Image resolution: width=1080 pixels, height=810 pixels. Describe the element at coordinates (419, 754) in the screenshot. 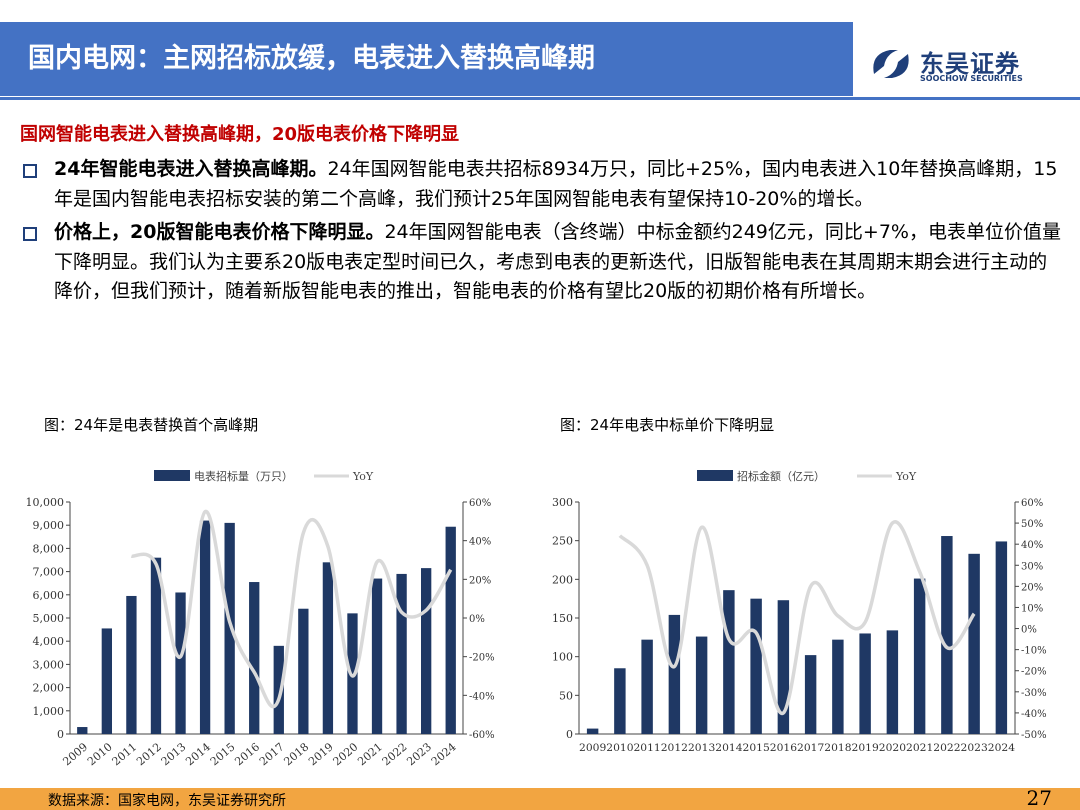

I see `x-tick-label: 2023` at that location.